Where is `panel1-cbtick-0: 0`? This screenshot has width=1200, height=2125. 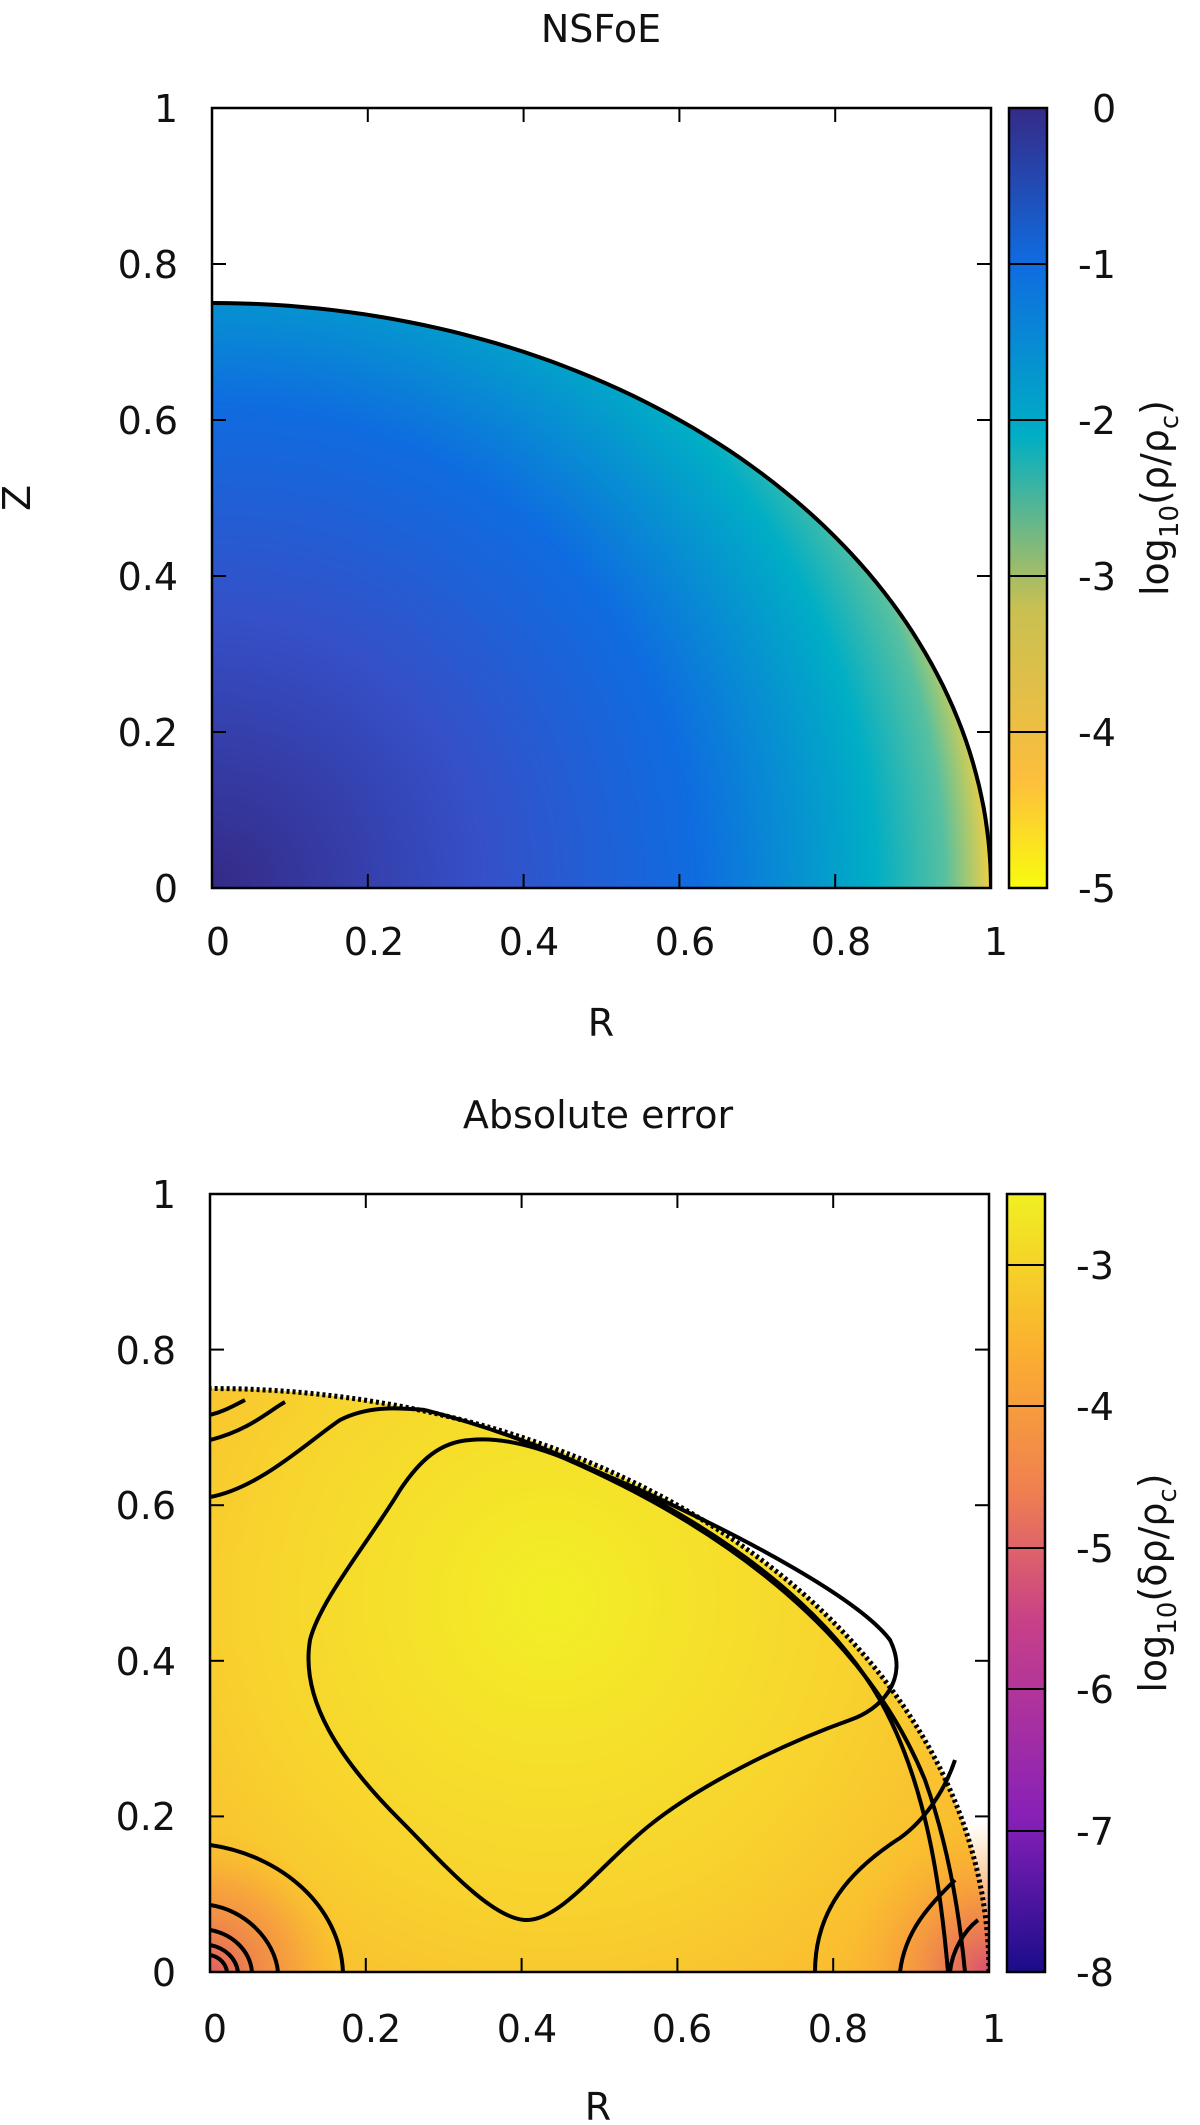
panel1-cbtick-0: 0 is located at coordinates (1104, 109).